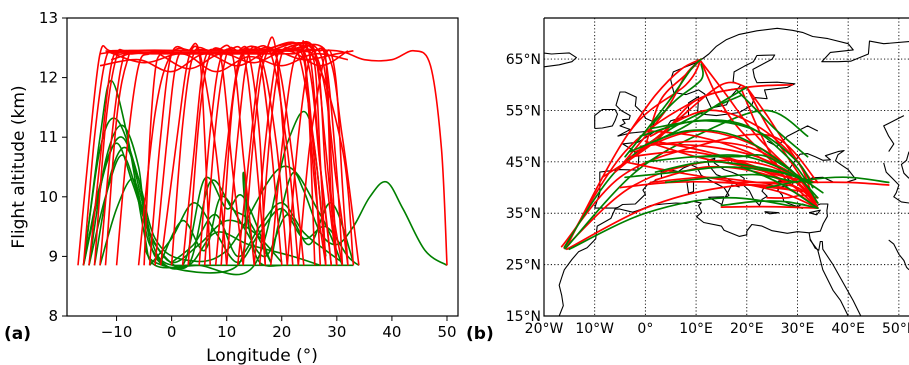 This screenshot has height=365, width=909. What do you see at coordinates (523, 317) in the screenshot?
I see `latitude-tick-label: 15°N` at bounding box center [523, 317].